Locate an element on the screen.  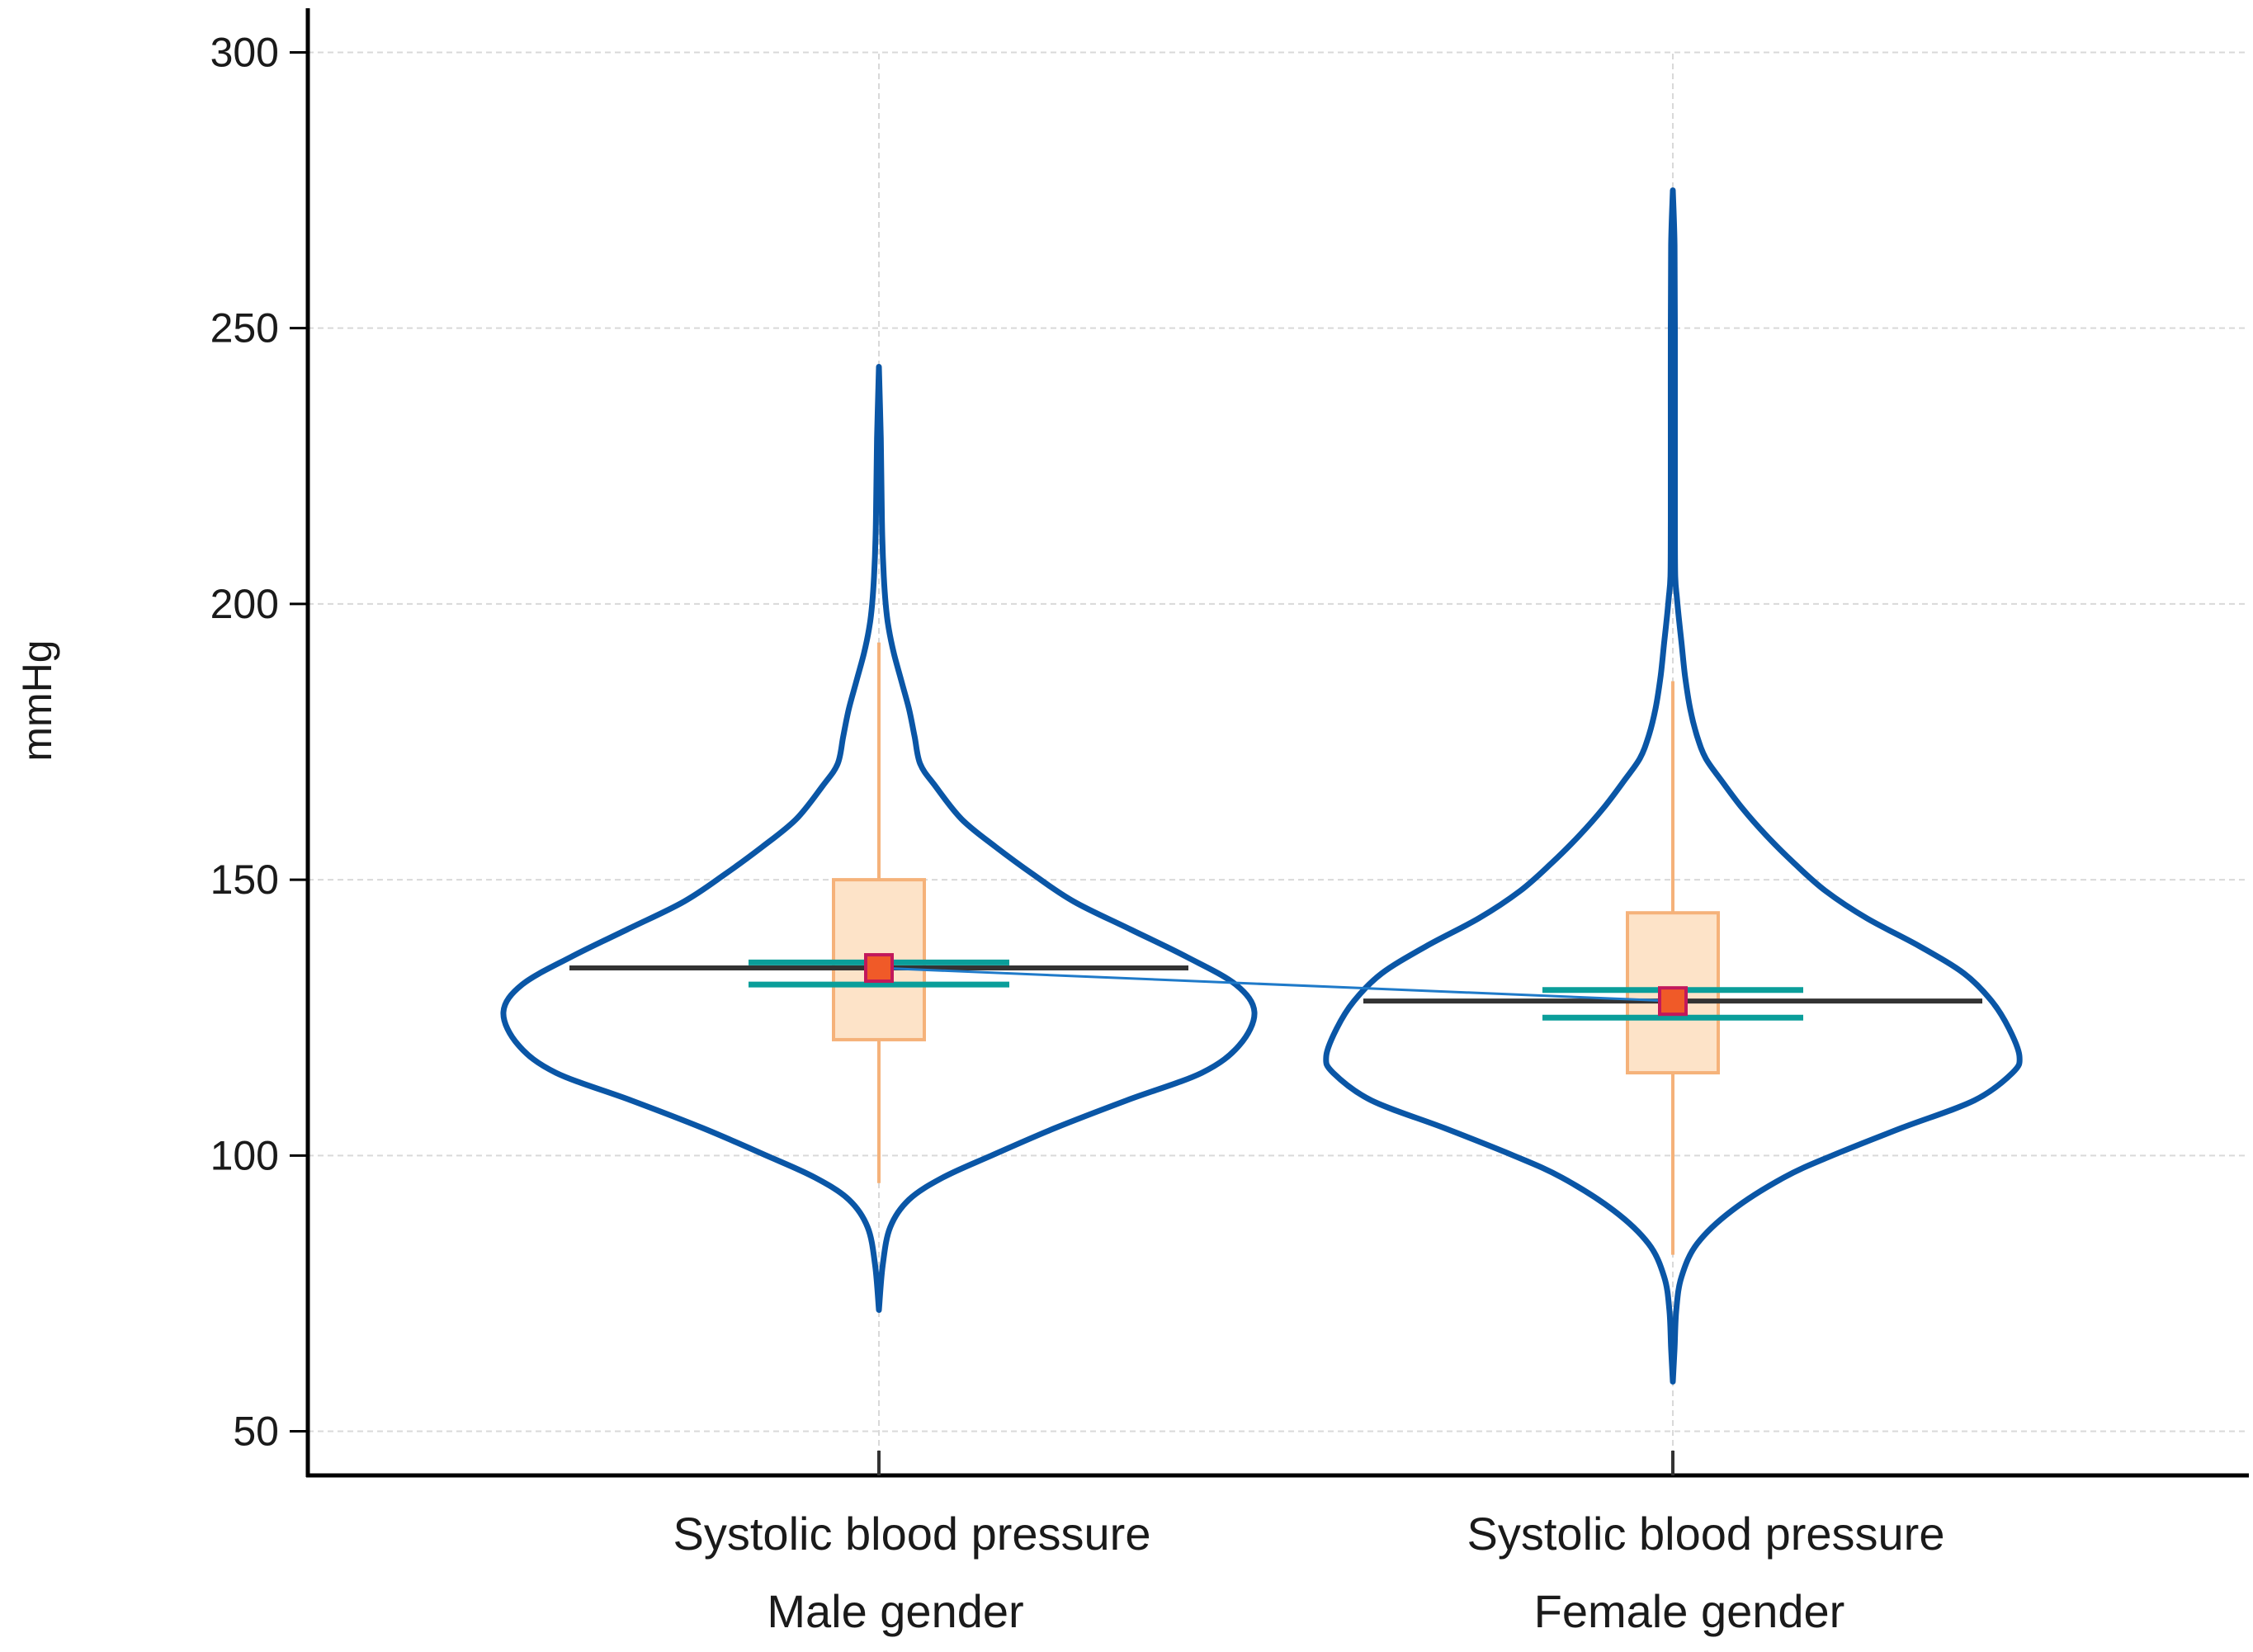
category-label-1-line2: Male gender is located at coordinates (895, 1611).